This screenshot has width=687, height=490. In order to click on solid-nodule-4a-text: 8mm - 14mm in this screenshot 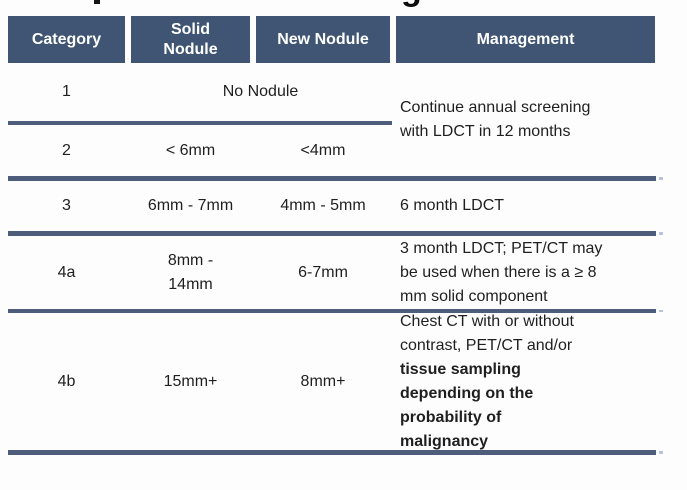, I will do `click(190, 272)`.